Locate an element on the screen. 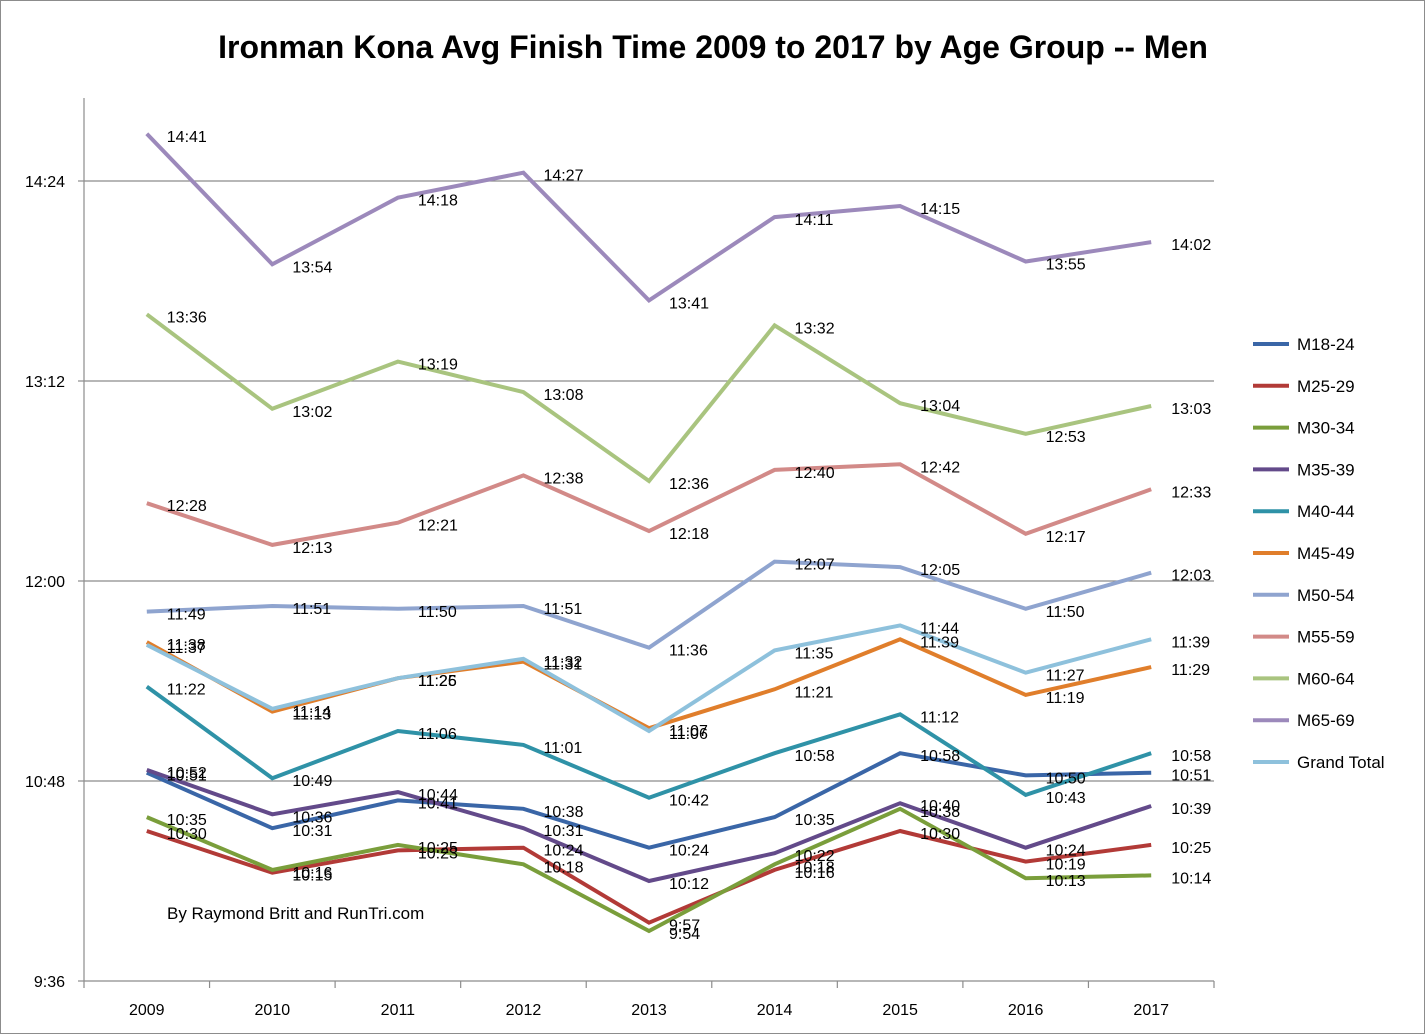 Image resolution: width=1425 pixels, height=1034 pixels. legend-entry: M18-24 is located at coordinates (1326, 344).